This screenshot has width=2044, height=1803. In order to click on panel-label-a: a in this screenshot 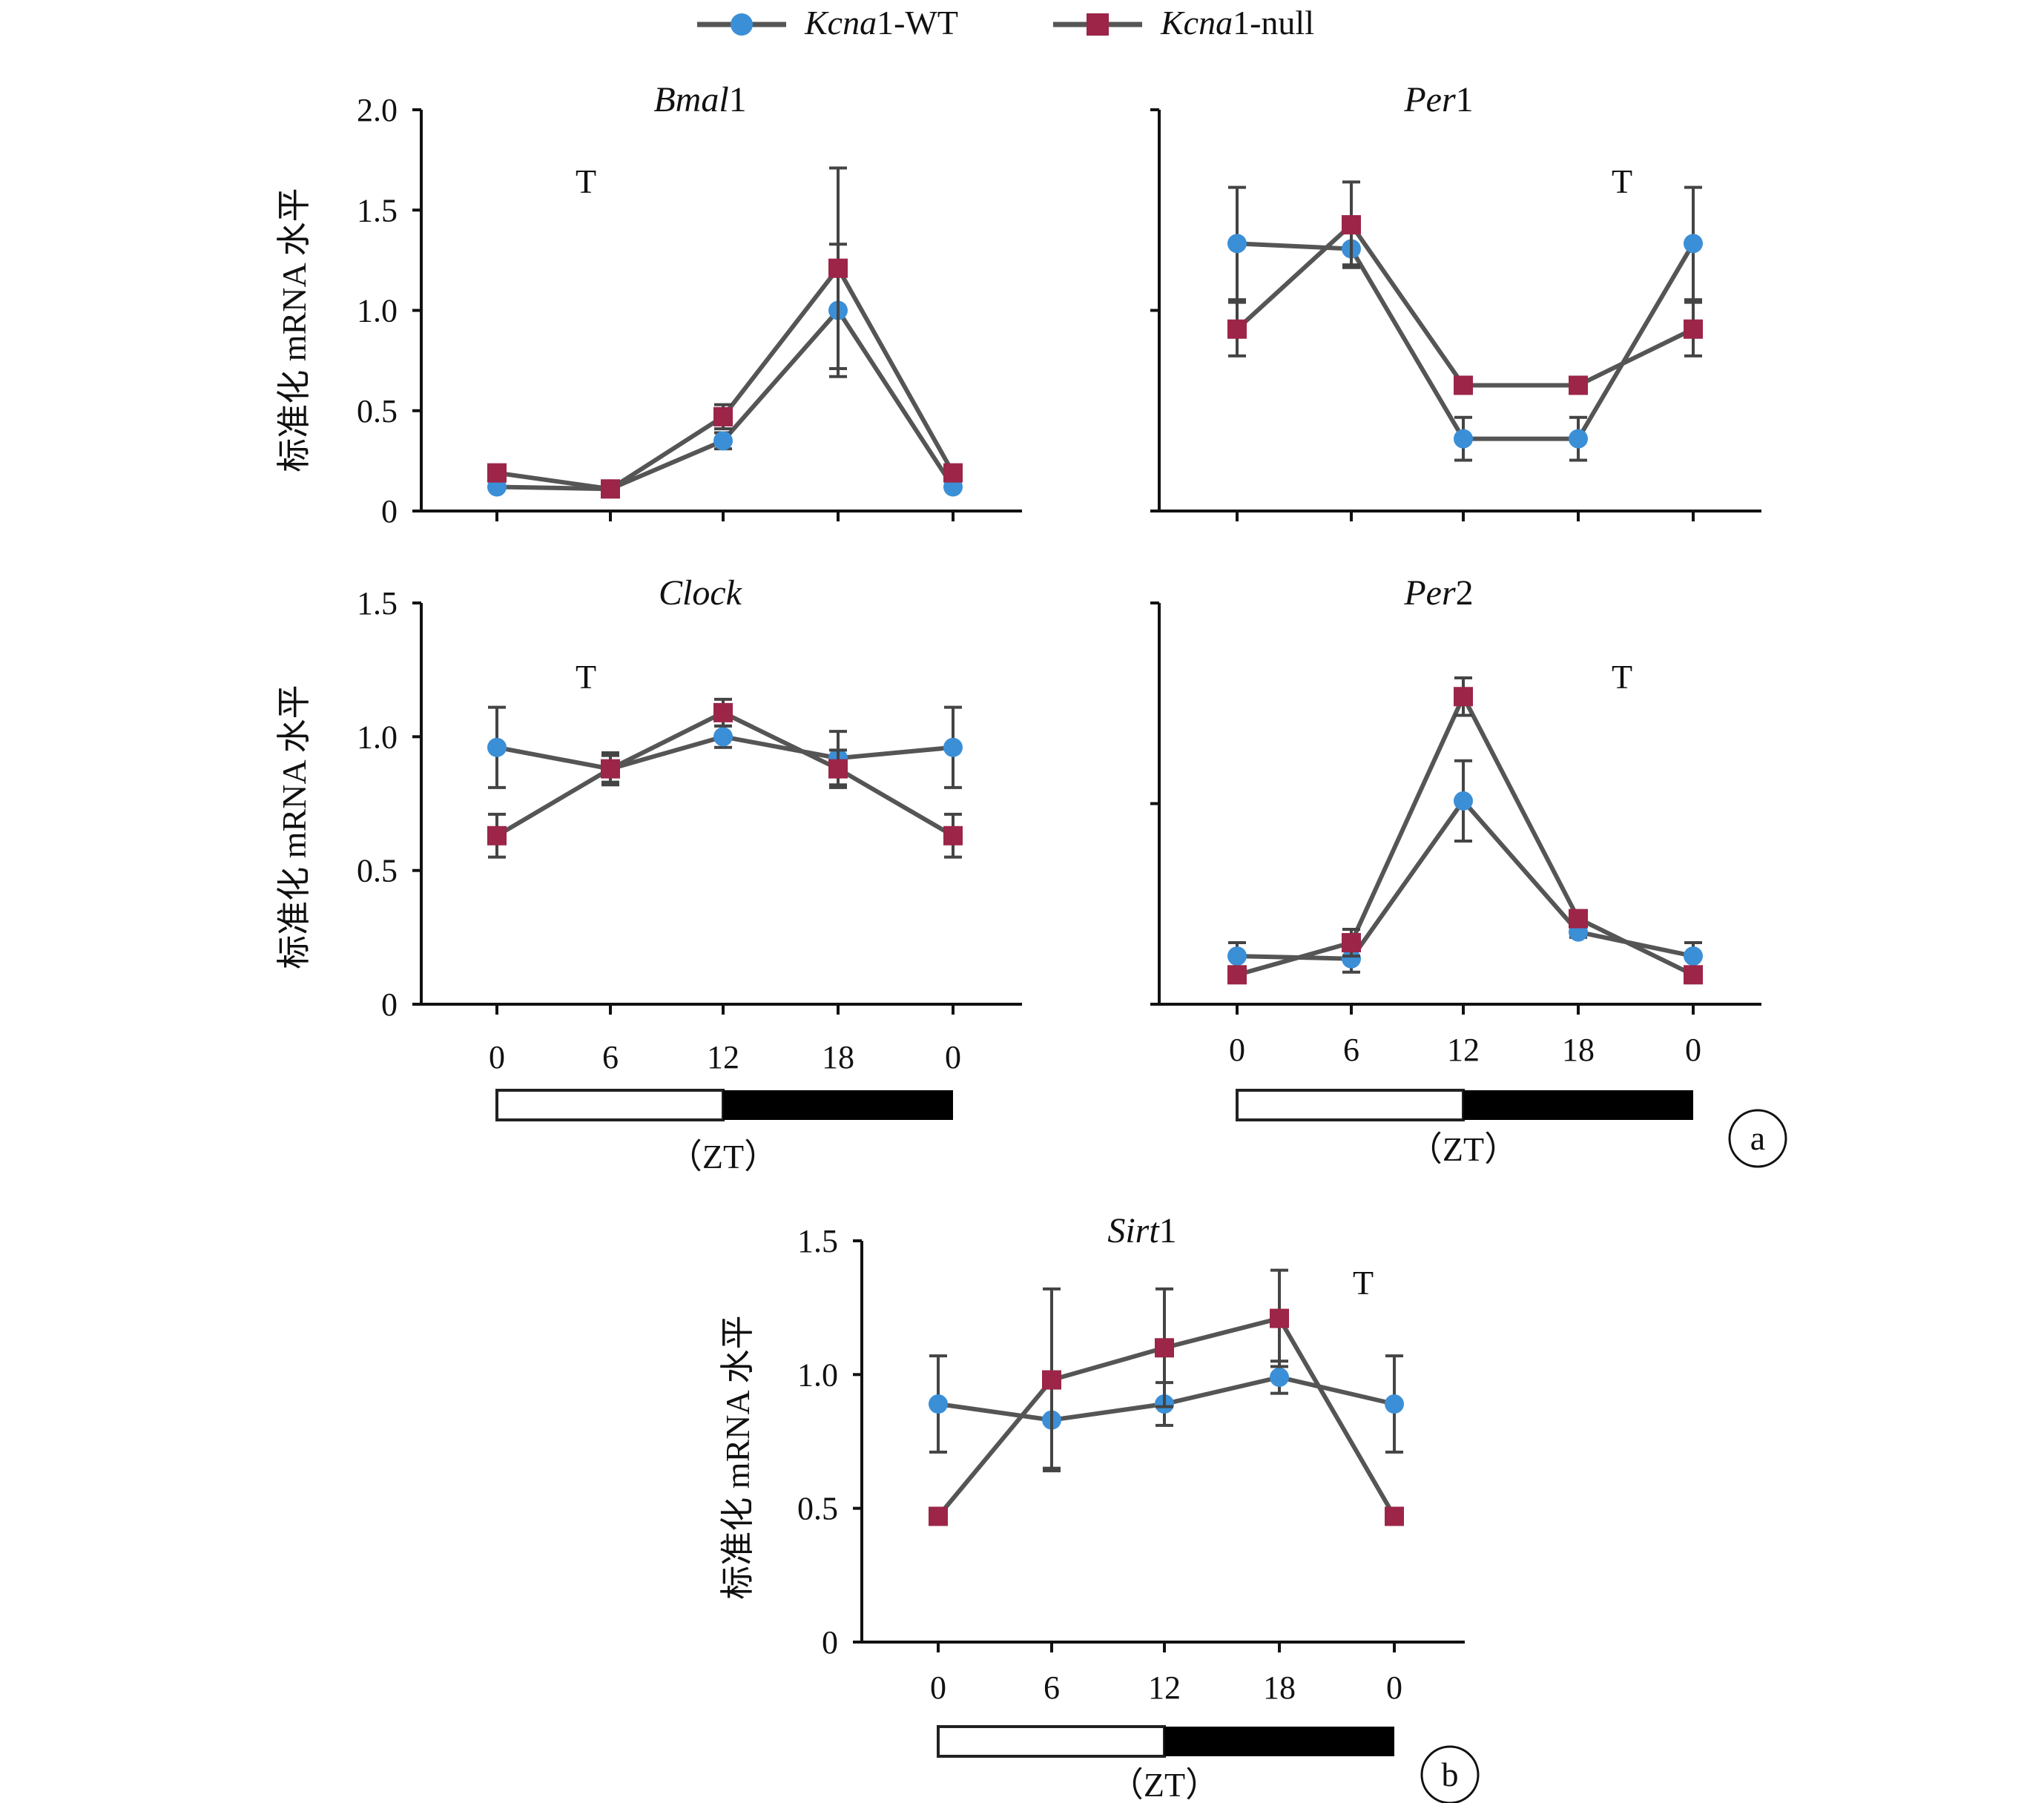, I will do `click(1758, 1138)`.